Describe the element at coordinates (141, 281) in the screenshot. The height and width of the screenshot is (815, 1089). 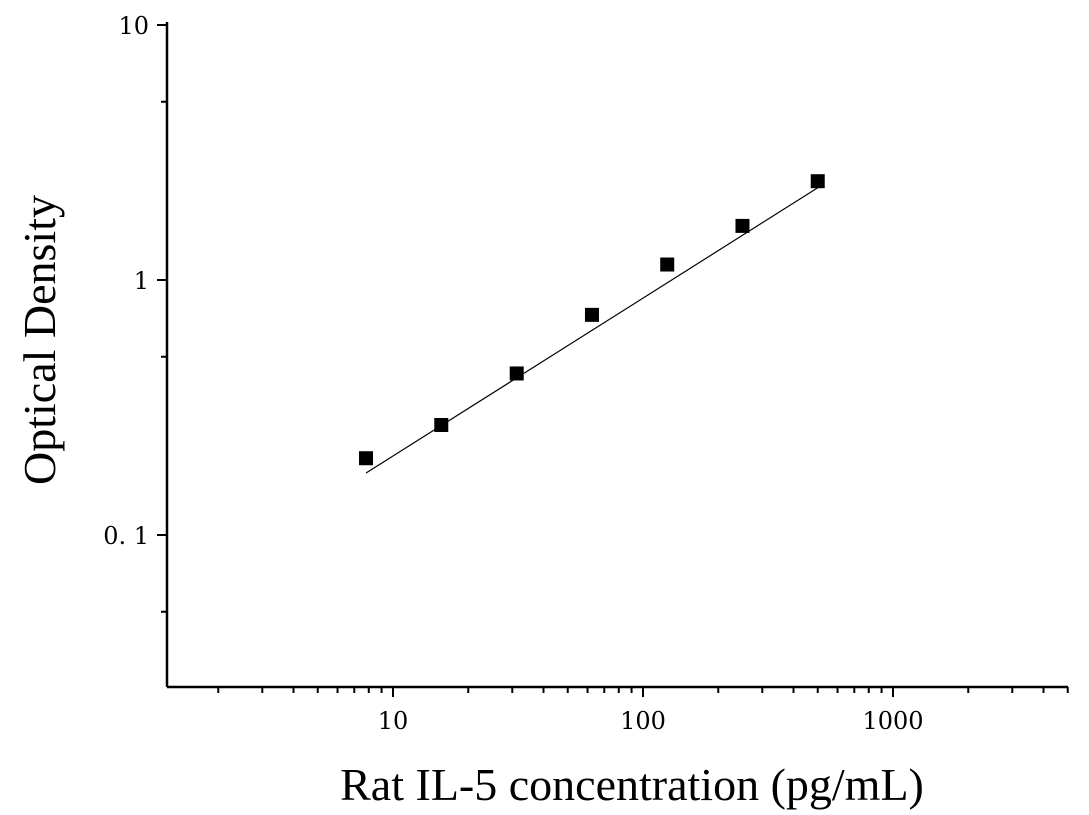
I see `y-tick-label: 1` at that location.